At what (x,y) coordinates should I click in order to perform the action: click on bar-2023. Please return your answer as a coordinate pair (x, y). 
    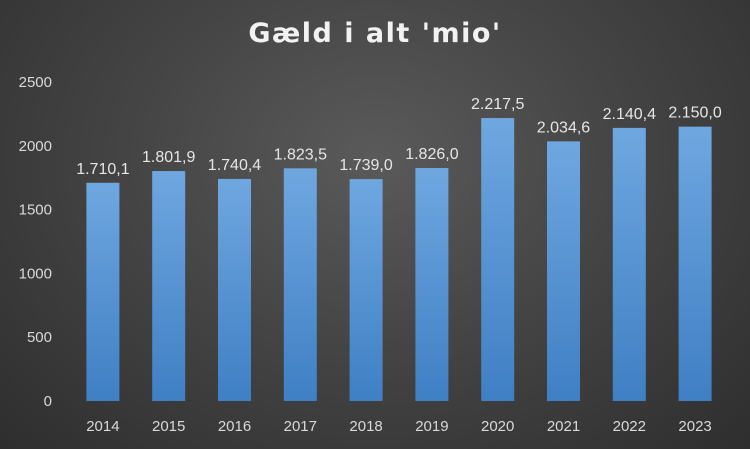
    Looking at the image, I should click on (695, 263).